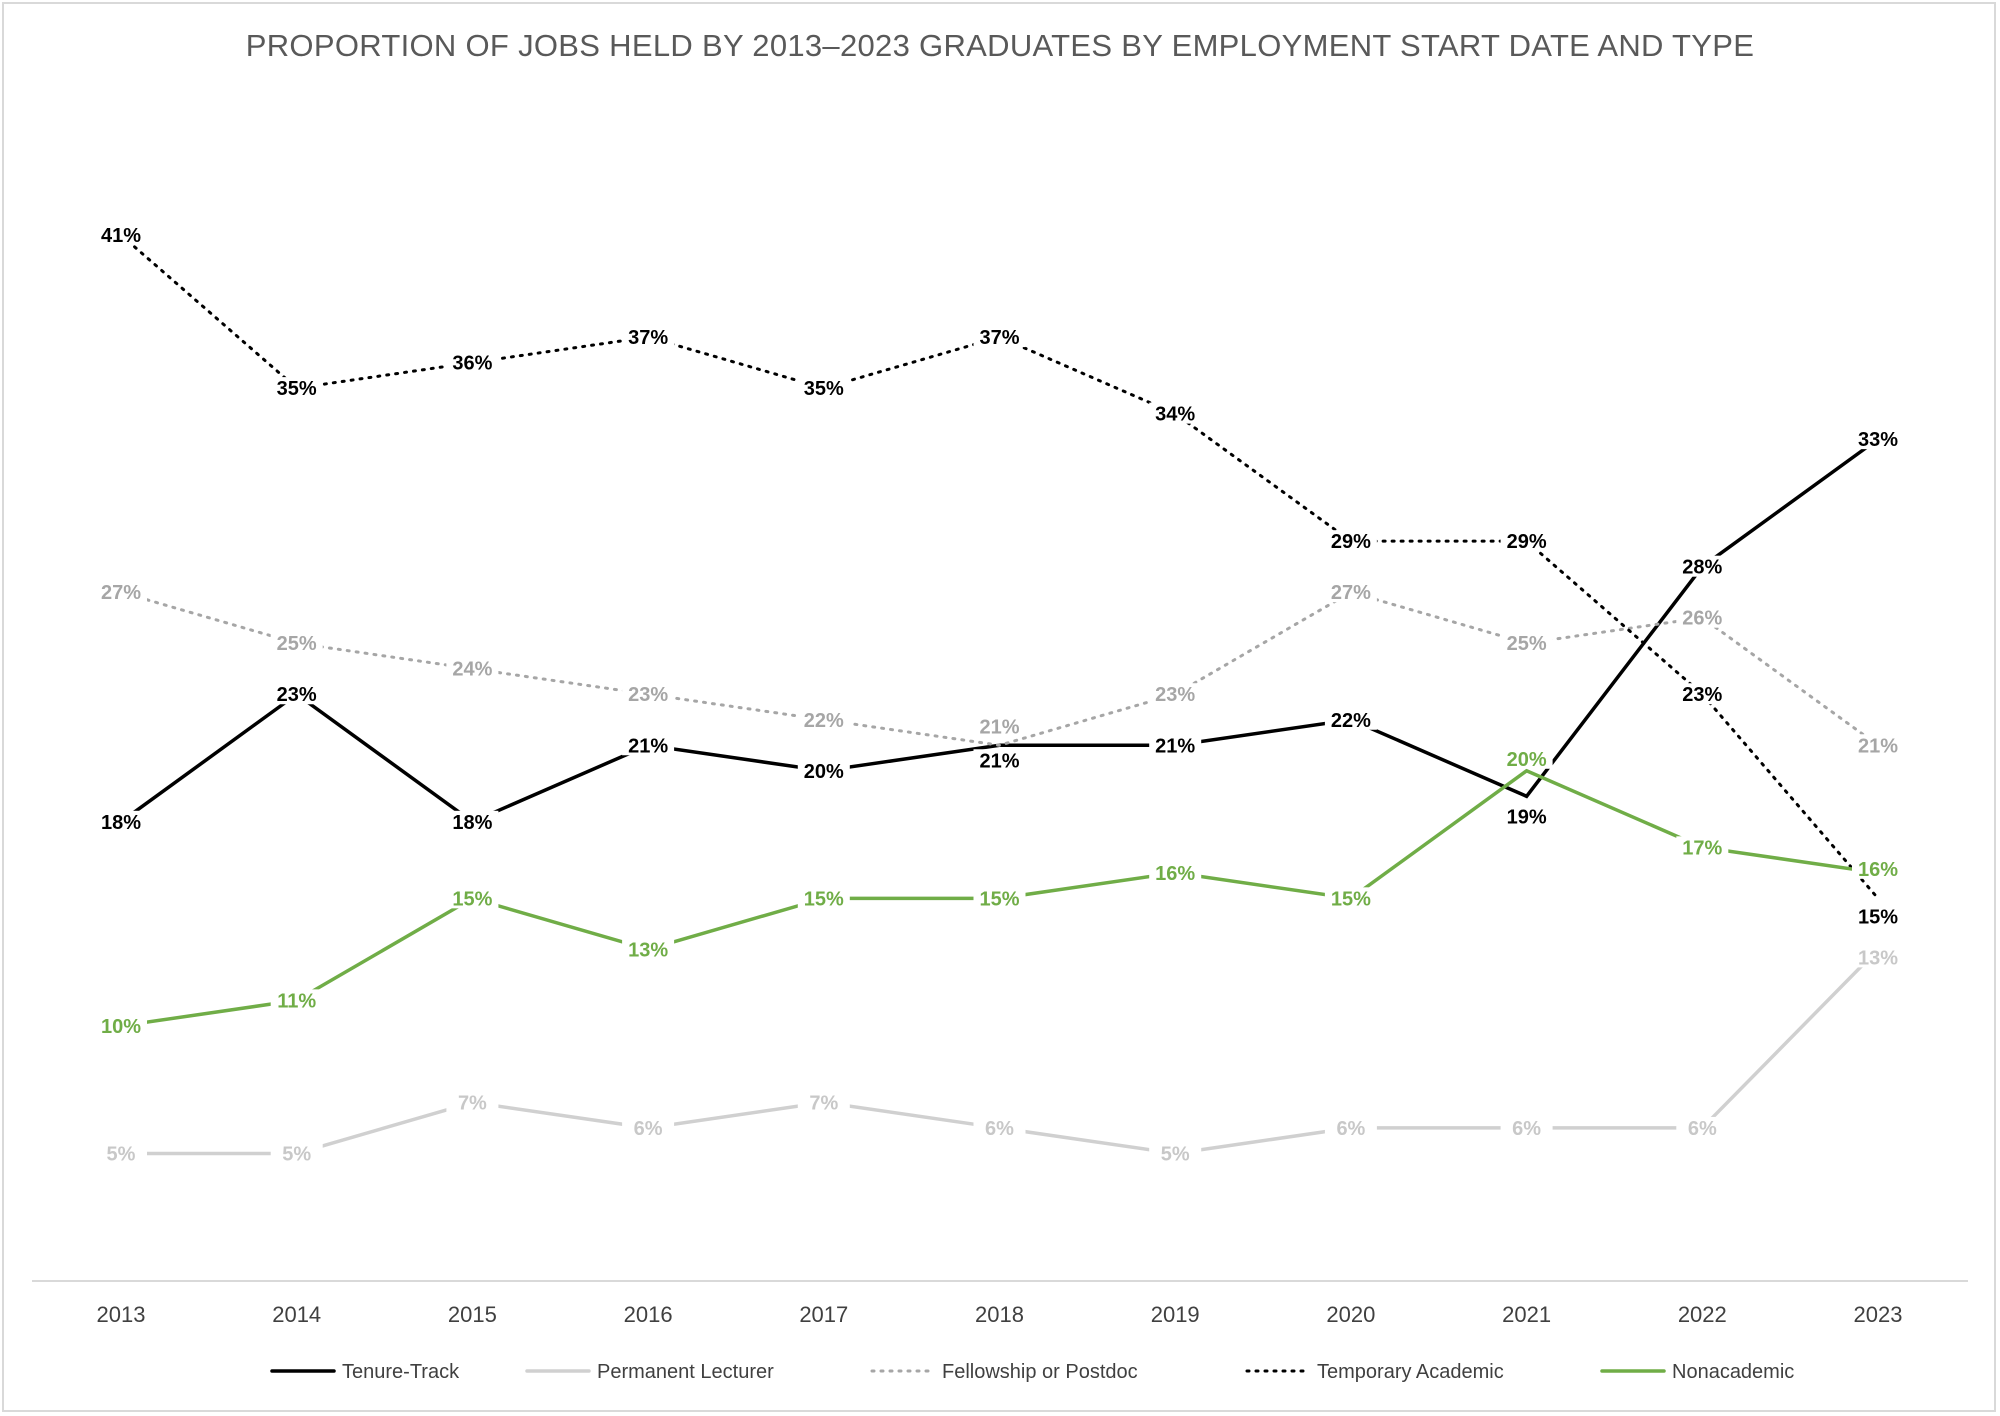 The height and width of the screenshot is (1416, 2000). I want to click on data-label: 41%, so click(121, 236).